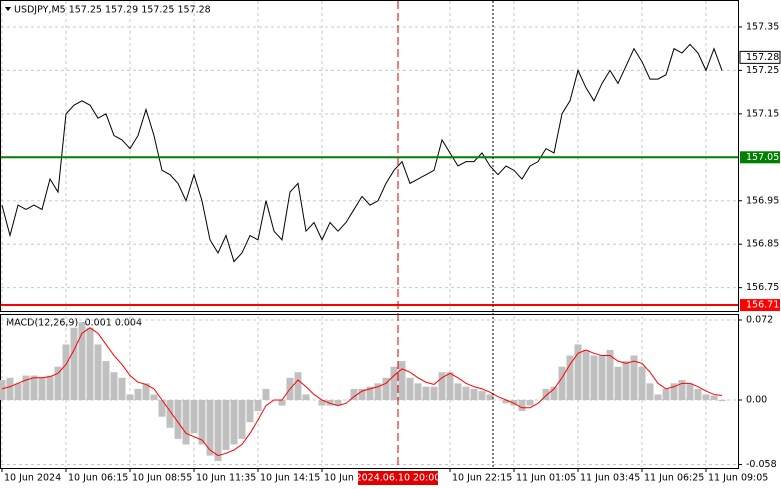  What do you see at coordinates (112, 10) in the screenshot?
I see `chart-title: USDJPY,M5 157.25 157.29 157.25 157.28` at bounding box center [112, 10].